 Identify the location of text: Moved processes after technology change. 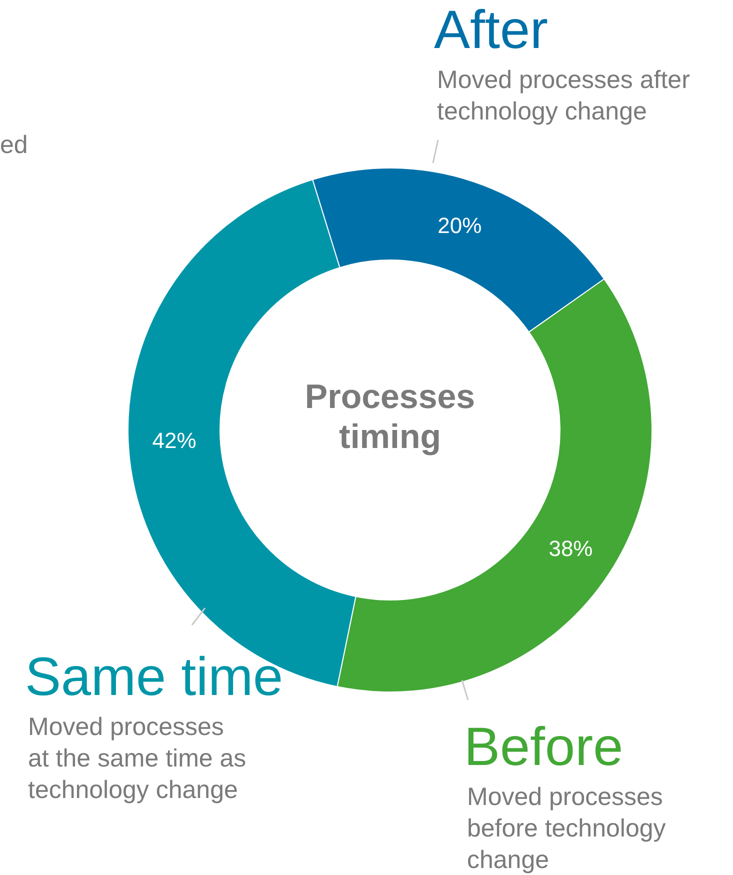
(563, 96).